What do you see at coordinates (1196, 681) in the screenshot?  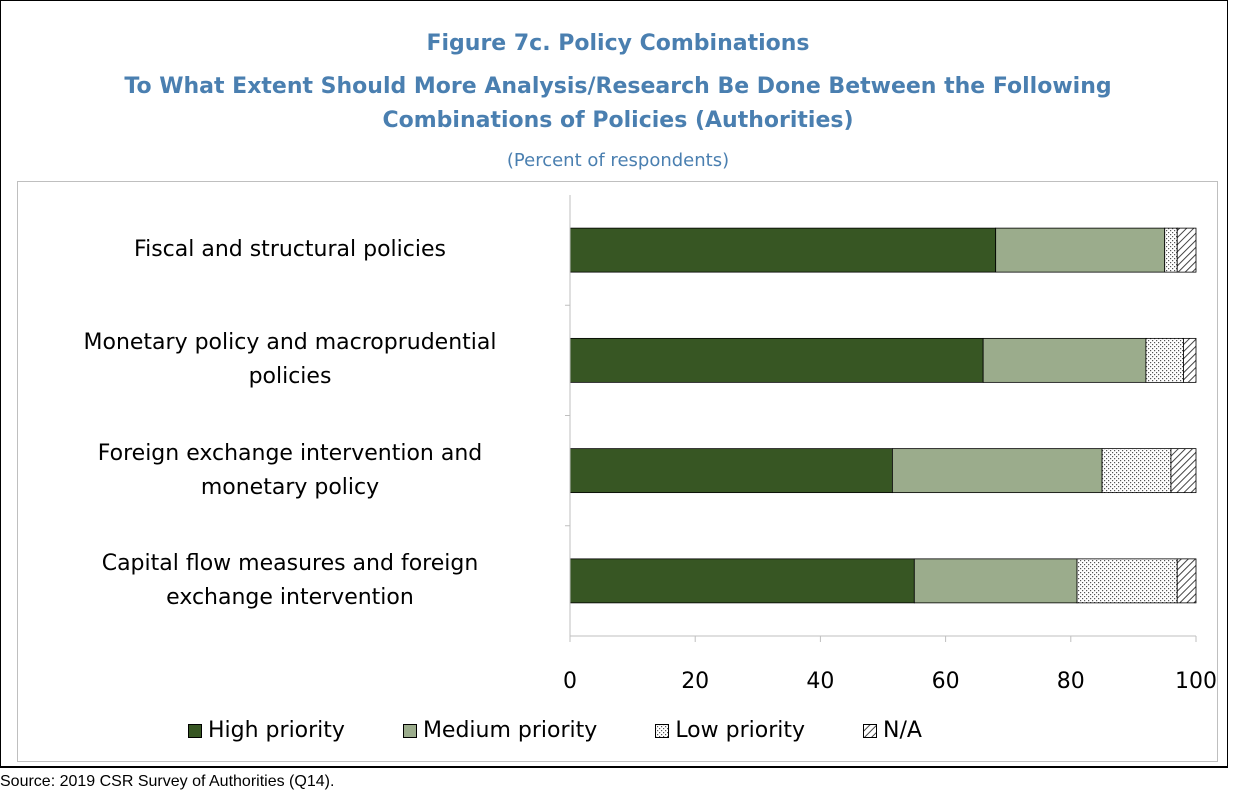 I see `x-tick-label-5: 100` at bounding box center [1196, 681].